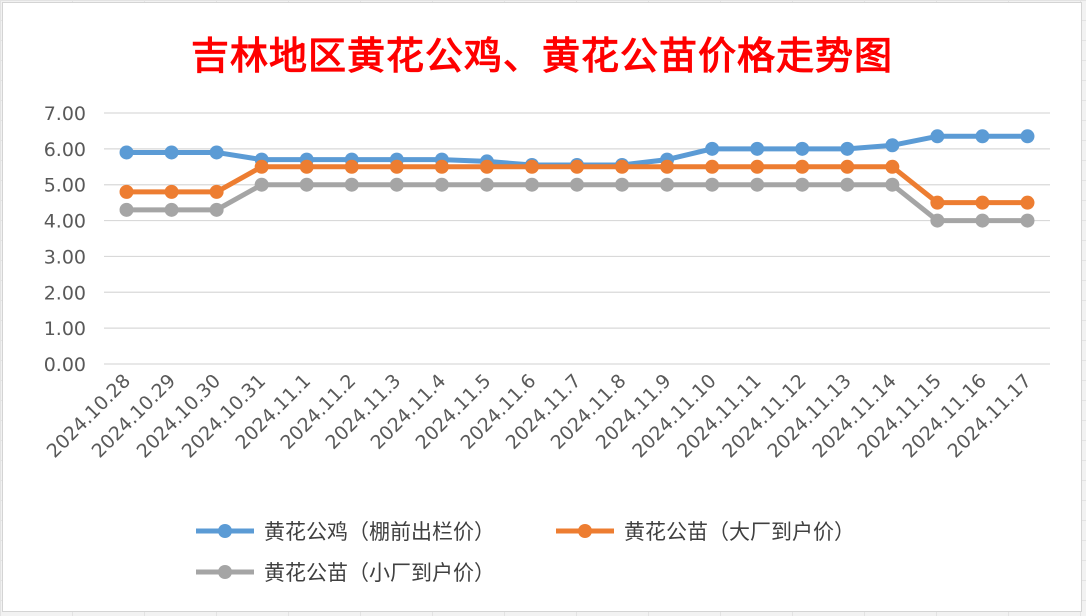 This screenshot has width=1086, height=616. I want to click on y-tick-label: 3.00, so click(65, 257).